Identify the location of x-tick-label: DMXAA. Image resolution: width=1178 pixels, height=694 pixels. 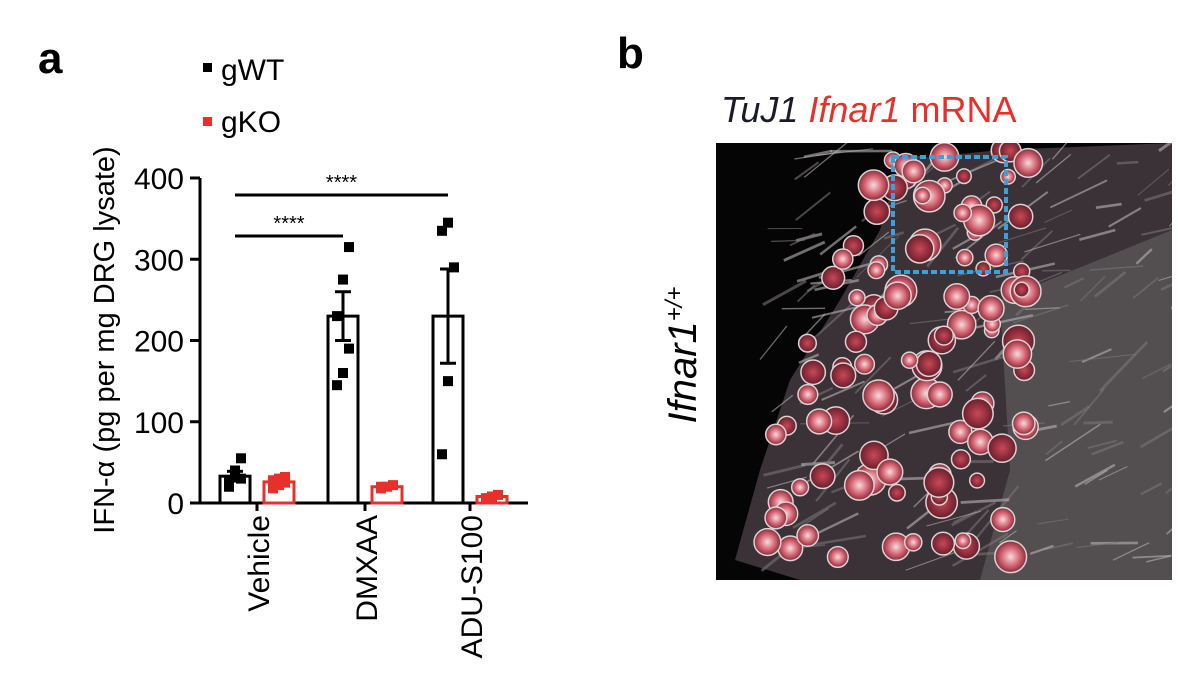
(367, 568).